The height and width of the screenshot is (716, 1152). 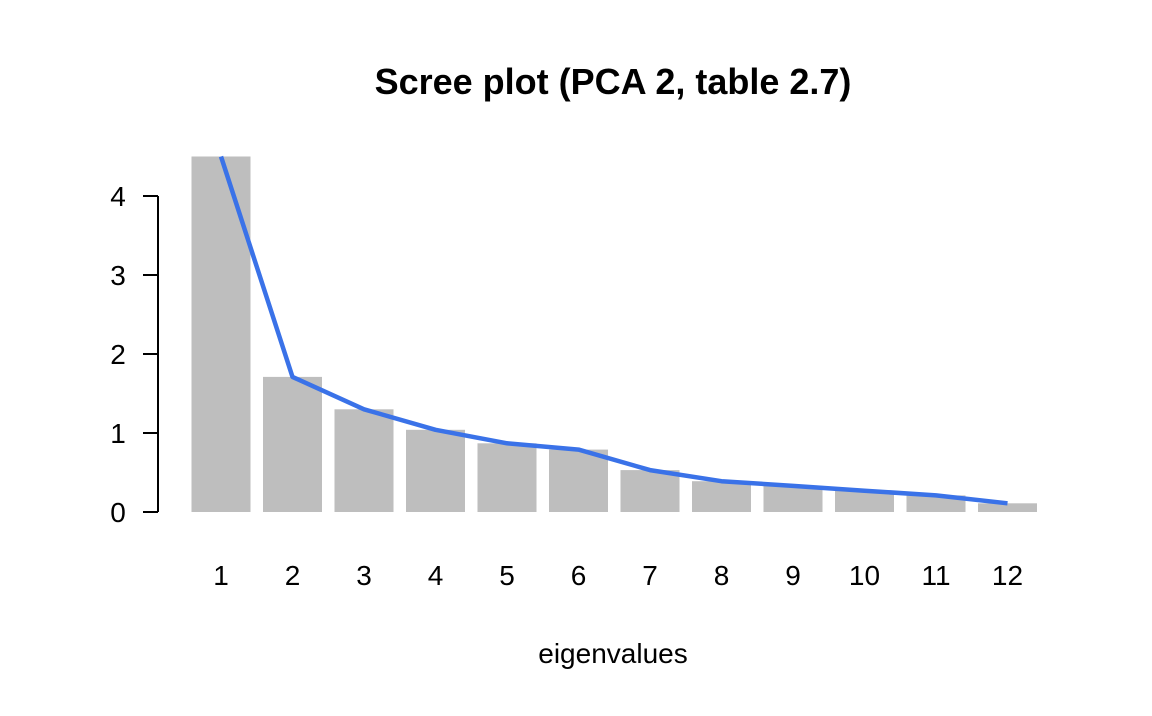 What do you see at coordinates (612, 653) in the screenshot?
I see `x-axis-label: eigenvalues` at bounding box center [612, 653].